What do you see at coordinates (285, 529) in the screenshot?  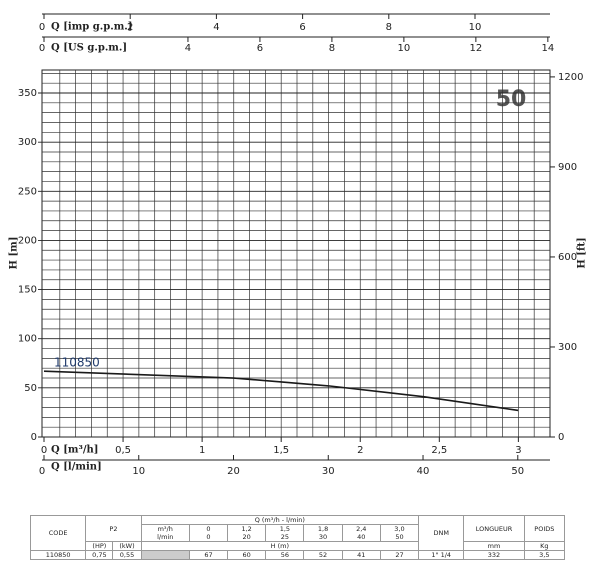 I see `value: 1,5` at bounding box center [285, 529].